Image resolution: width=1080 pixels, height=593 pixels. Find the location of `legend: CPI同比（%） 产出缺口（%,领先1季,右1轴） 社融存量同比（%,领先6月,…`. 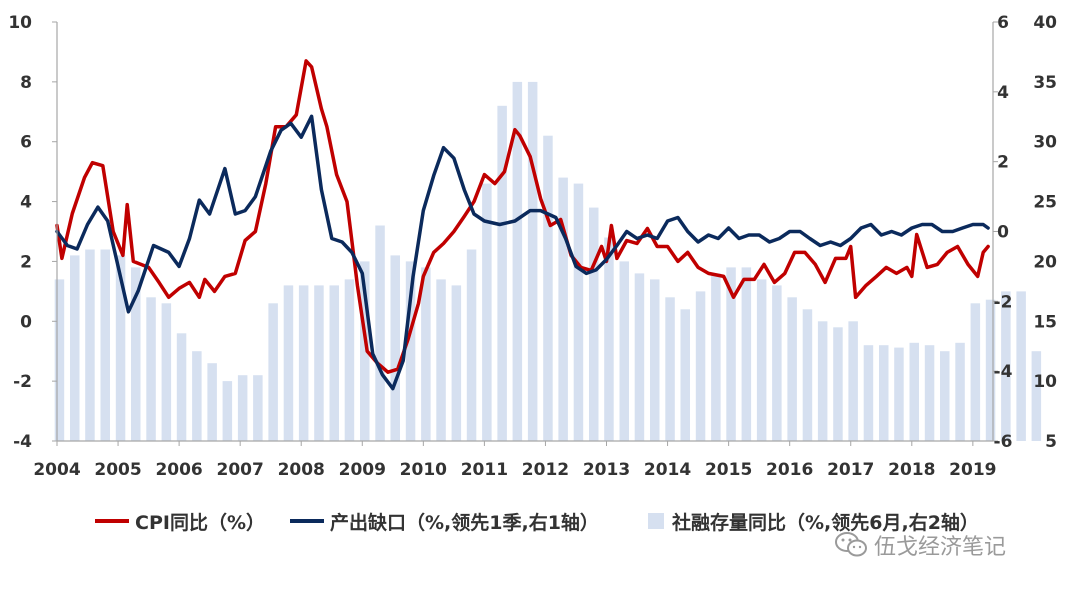

legend: CPI同比（%） 产出缺口（%,领先1季,右1轴） 社融存量同比（%,领先6月,… is located at coordinates (540, 521).